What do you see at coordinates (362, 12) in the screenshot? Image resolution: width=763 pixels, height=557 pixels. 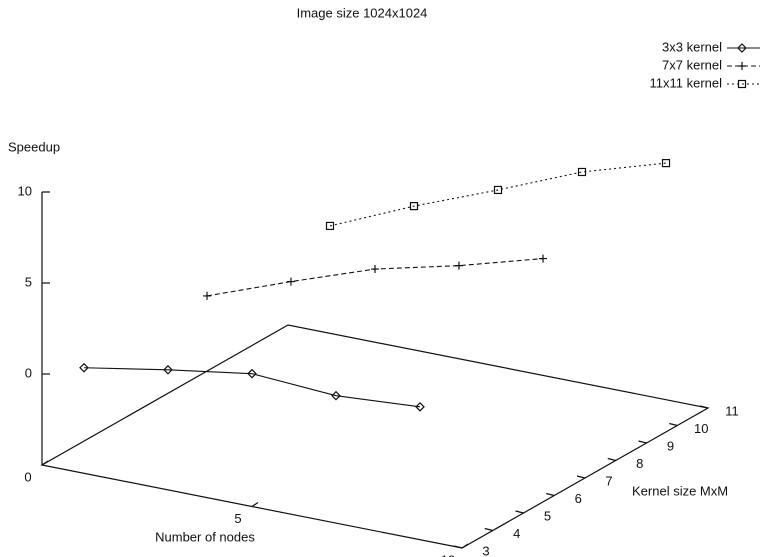 I see `chart-title: Image size 1024x1024` at bounding box center [362, 12].